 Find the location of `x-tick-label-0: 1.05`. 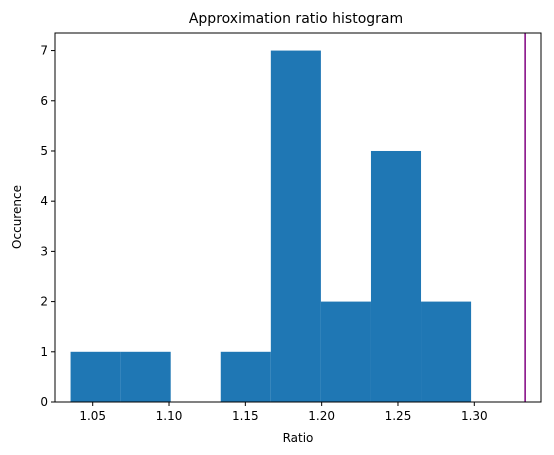

x-tick-label-0: 1.05 is located at coordinates (92, 416).